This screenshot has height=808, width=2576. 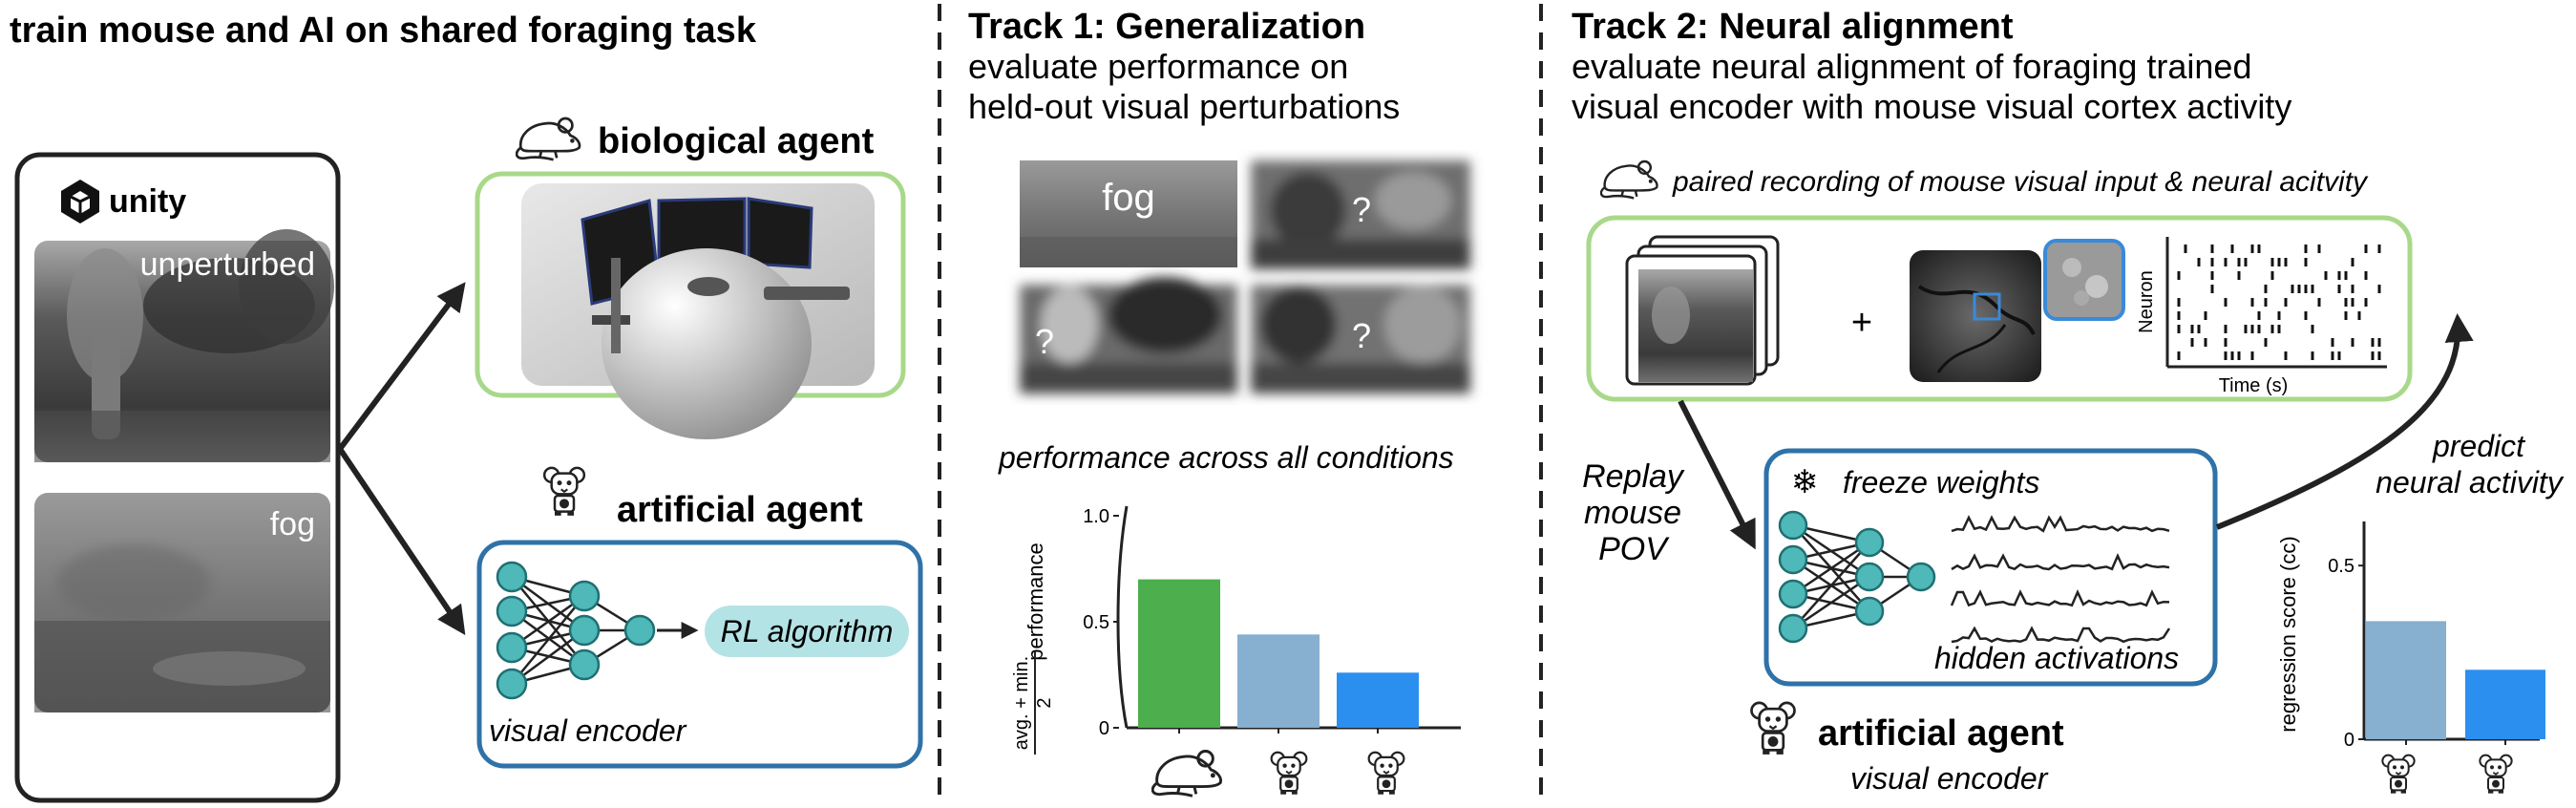 What do you see at coordinates (1187, 774) in the screenshot?
I see `chart1-mouse-icon` at bounding box center [1187, 774].